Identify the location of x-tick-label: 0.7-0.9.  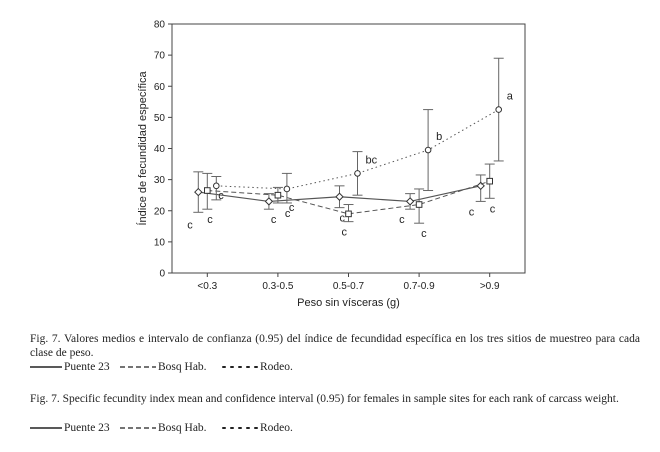
(420, 286).